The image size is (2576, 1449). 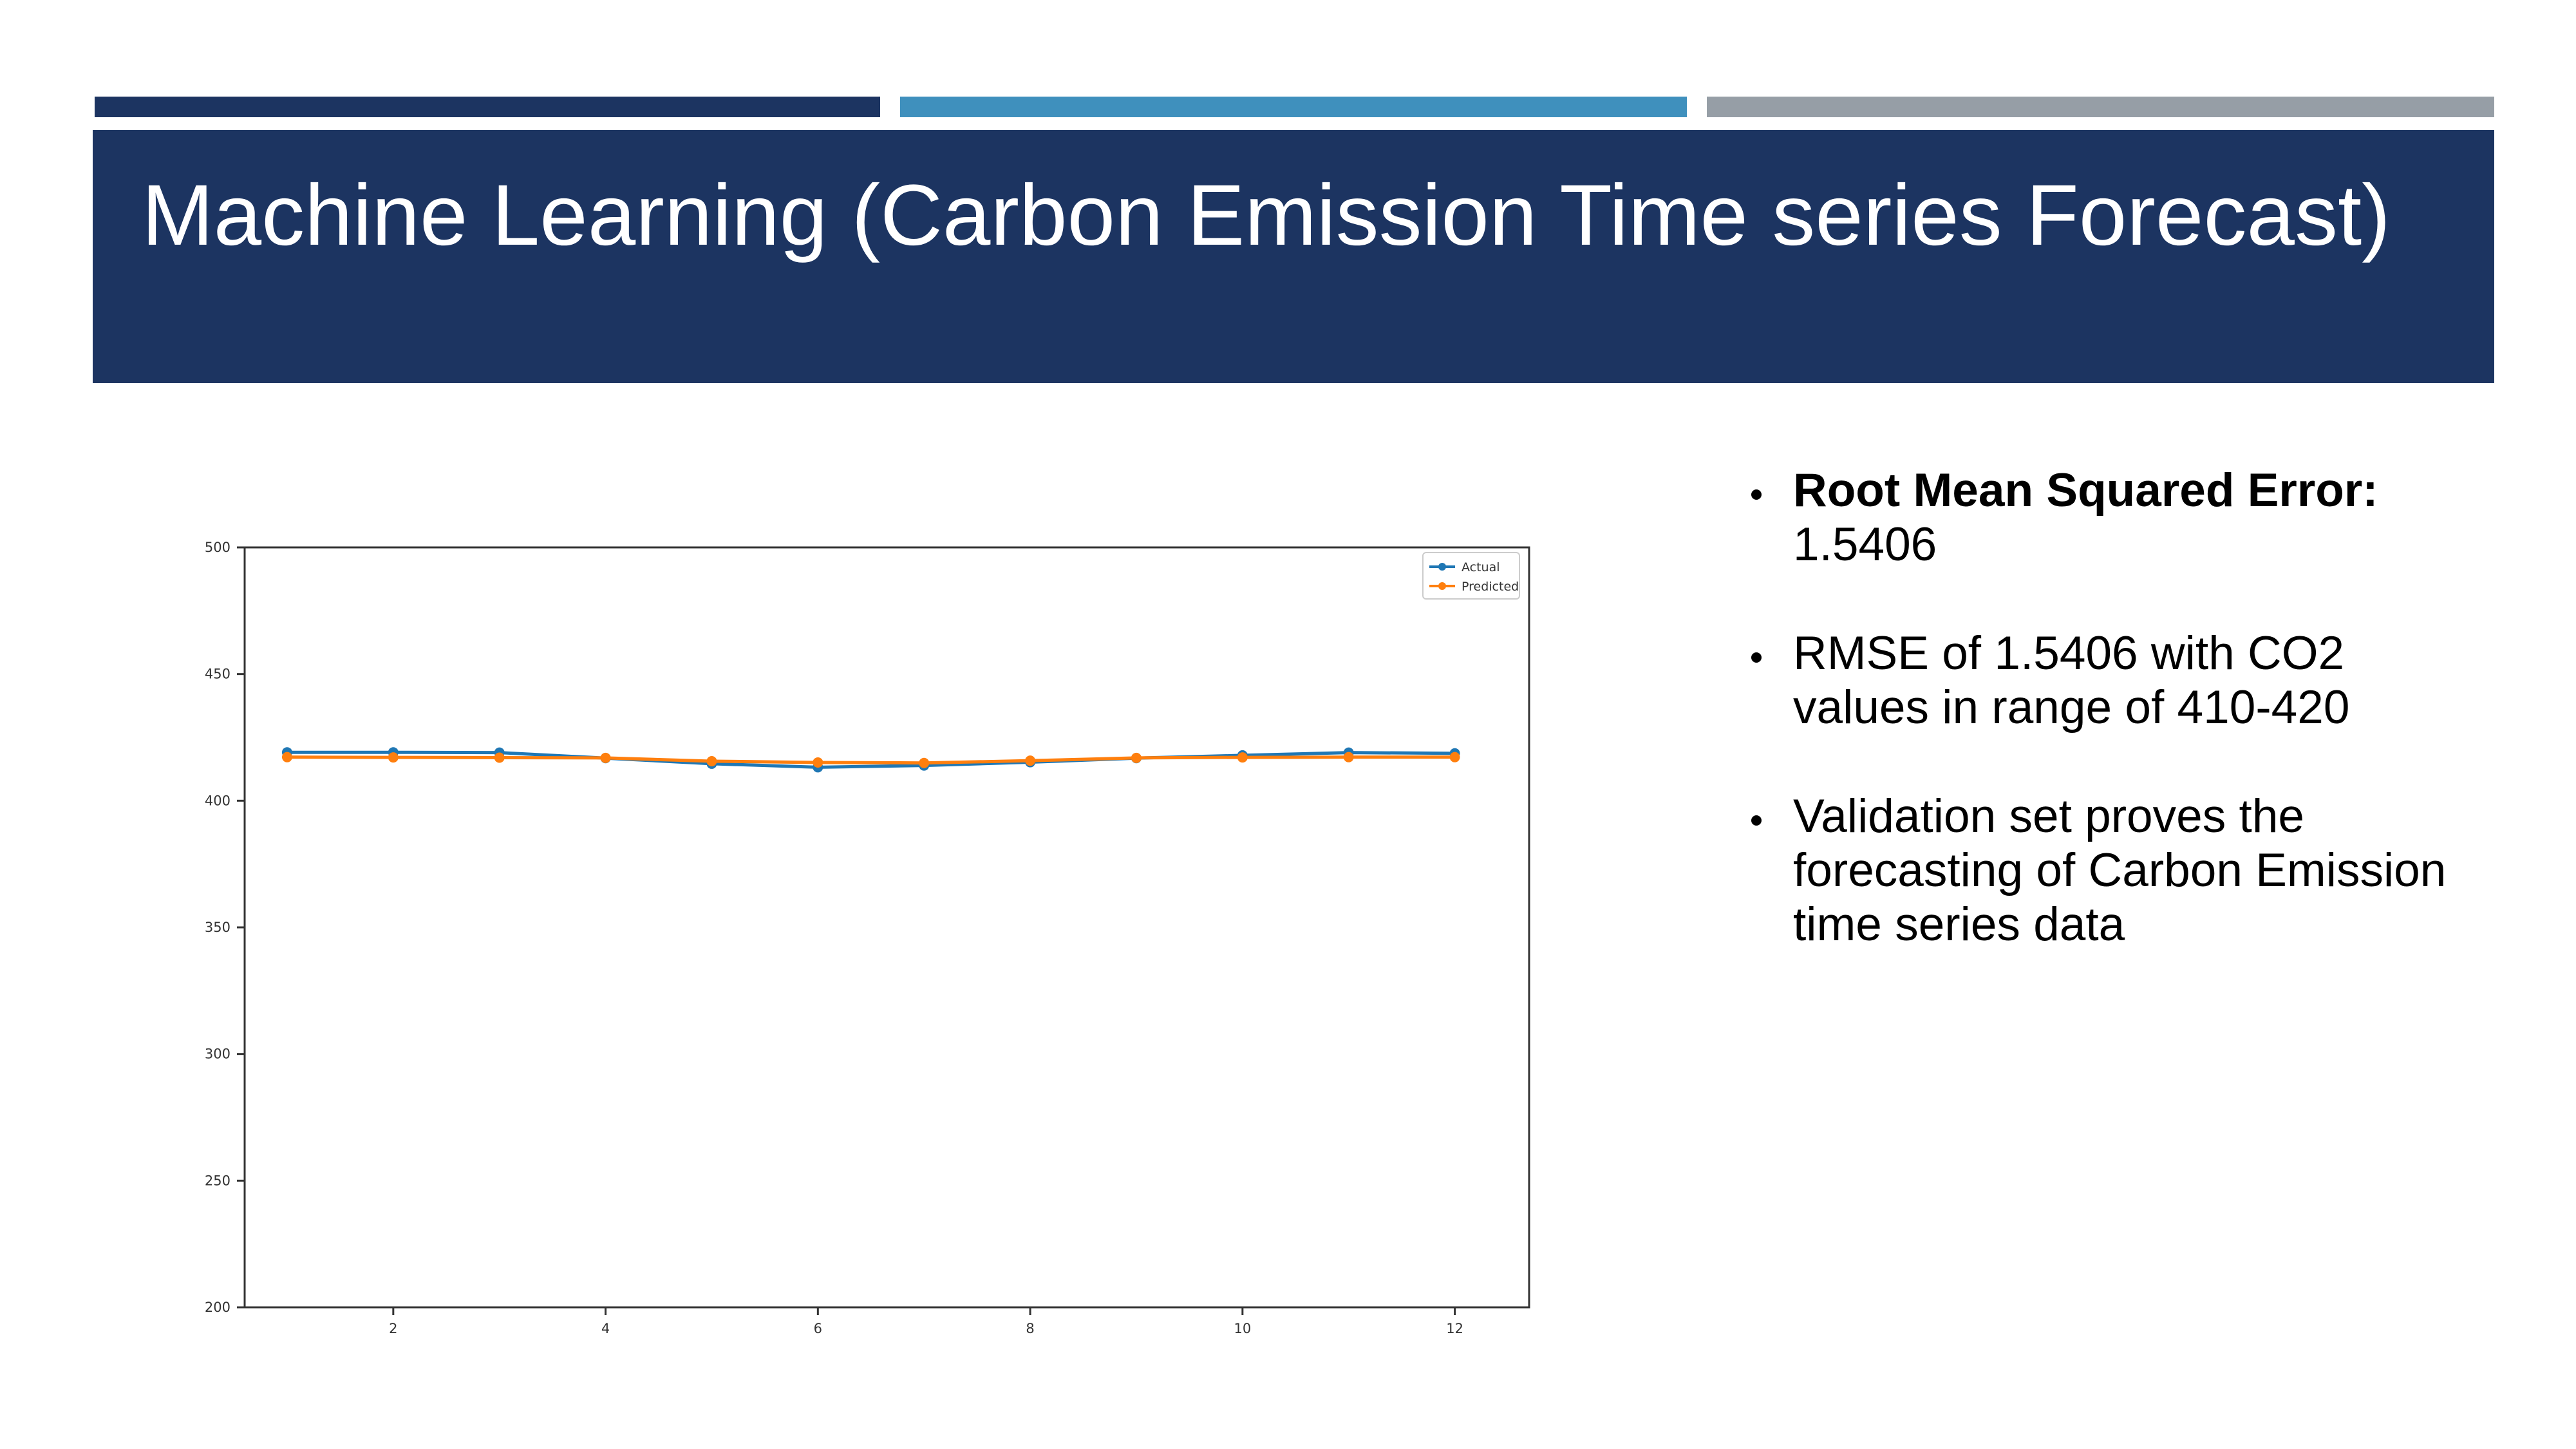 I want to click on x-tick-label: 12, so click(x=1454, y=1329).